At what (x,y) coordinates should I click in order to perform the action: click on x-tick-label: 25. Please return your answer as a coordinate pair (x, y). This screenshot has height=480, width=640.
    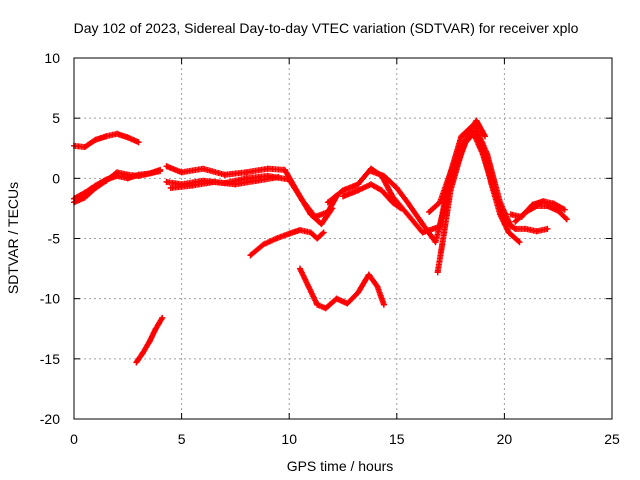
    Looking at the image, I should click on (612, 439).